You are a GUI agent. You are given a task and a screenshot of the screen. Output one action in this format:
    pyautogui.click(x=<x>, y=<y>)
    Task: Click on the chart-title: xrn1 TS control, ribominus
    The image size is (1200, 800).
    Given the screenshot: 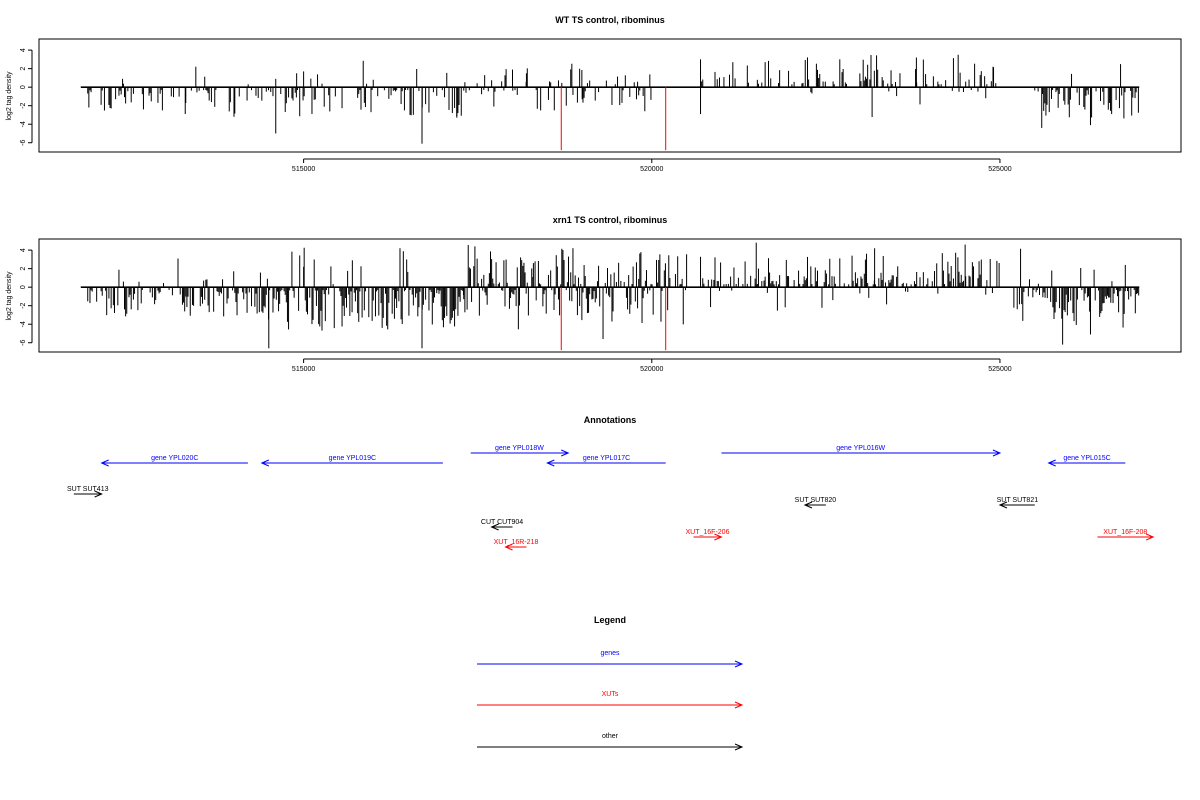 What is the action you would take?
    pyautogui.click(x=610, y=220)
    